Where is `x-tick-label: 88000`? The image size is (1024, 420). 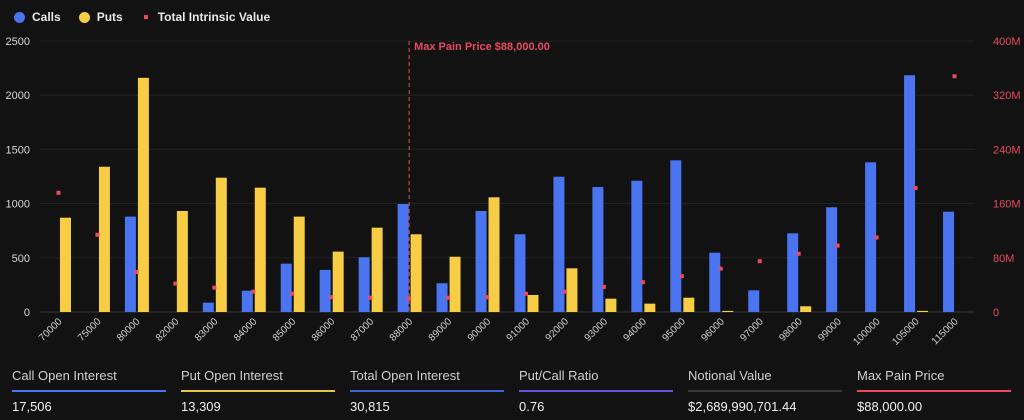
x-tick-label: 88000 is located at coordinates (402, 330).